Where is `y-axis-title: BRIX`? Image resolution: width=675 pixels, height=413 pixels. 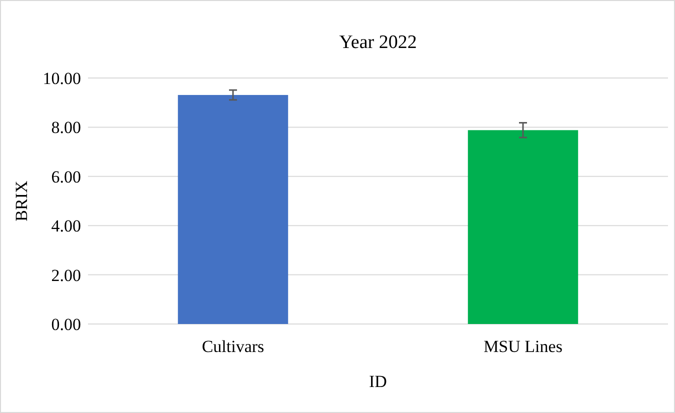 y-axis-title: BRIX is located at coordinates (21, 201).